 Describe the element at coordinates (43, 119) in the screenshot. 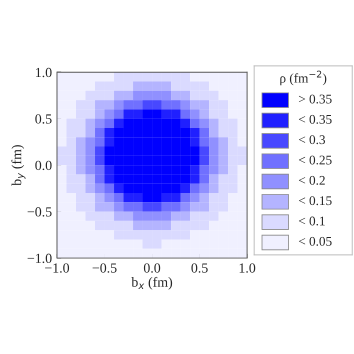

I see `y-tick-label: 0.5` at that location.